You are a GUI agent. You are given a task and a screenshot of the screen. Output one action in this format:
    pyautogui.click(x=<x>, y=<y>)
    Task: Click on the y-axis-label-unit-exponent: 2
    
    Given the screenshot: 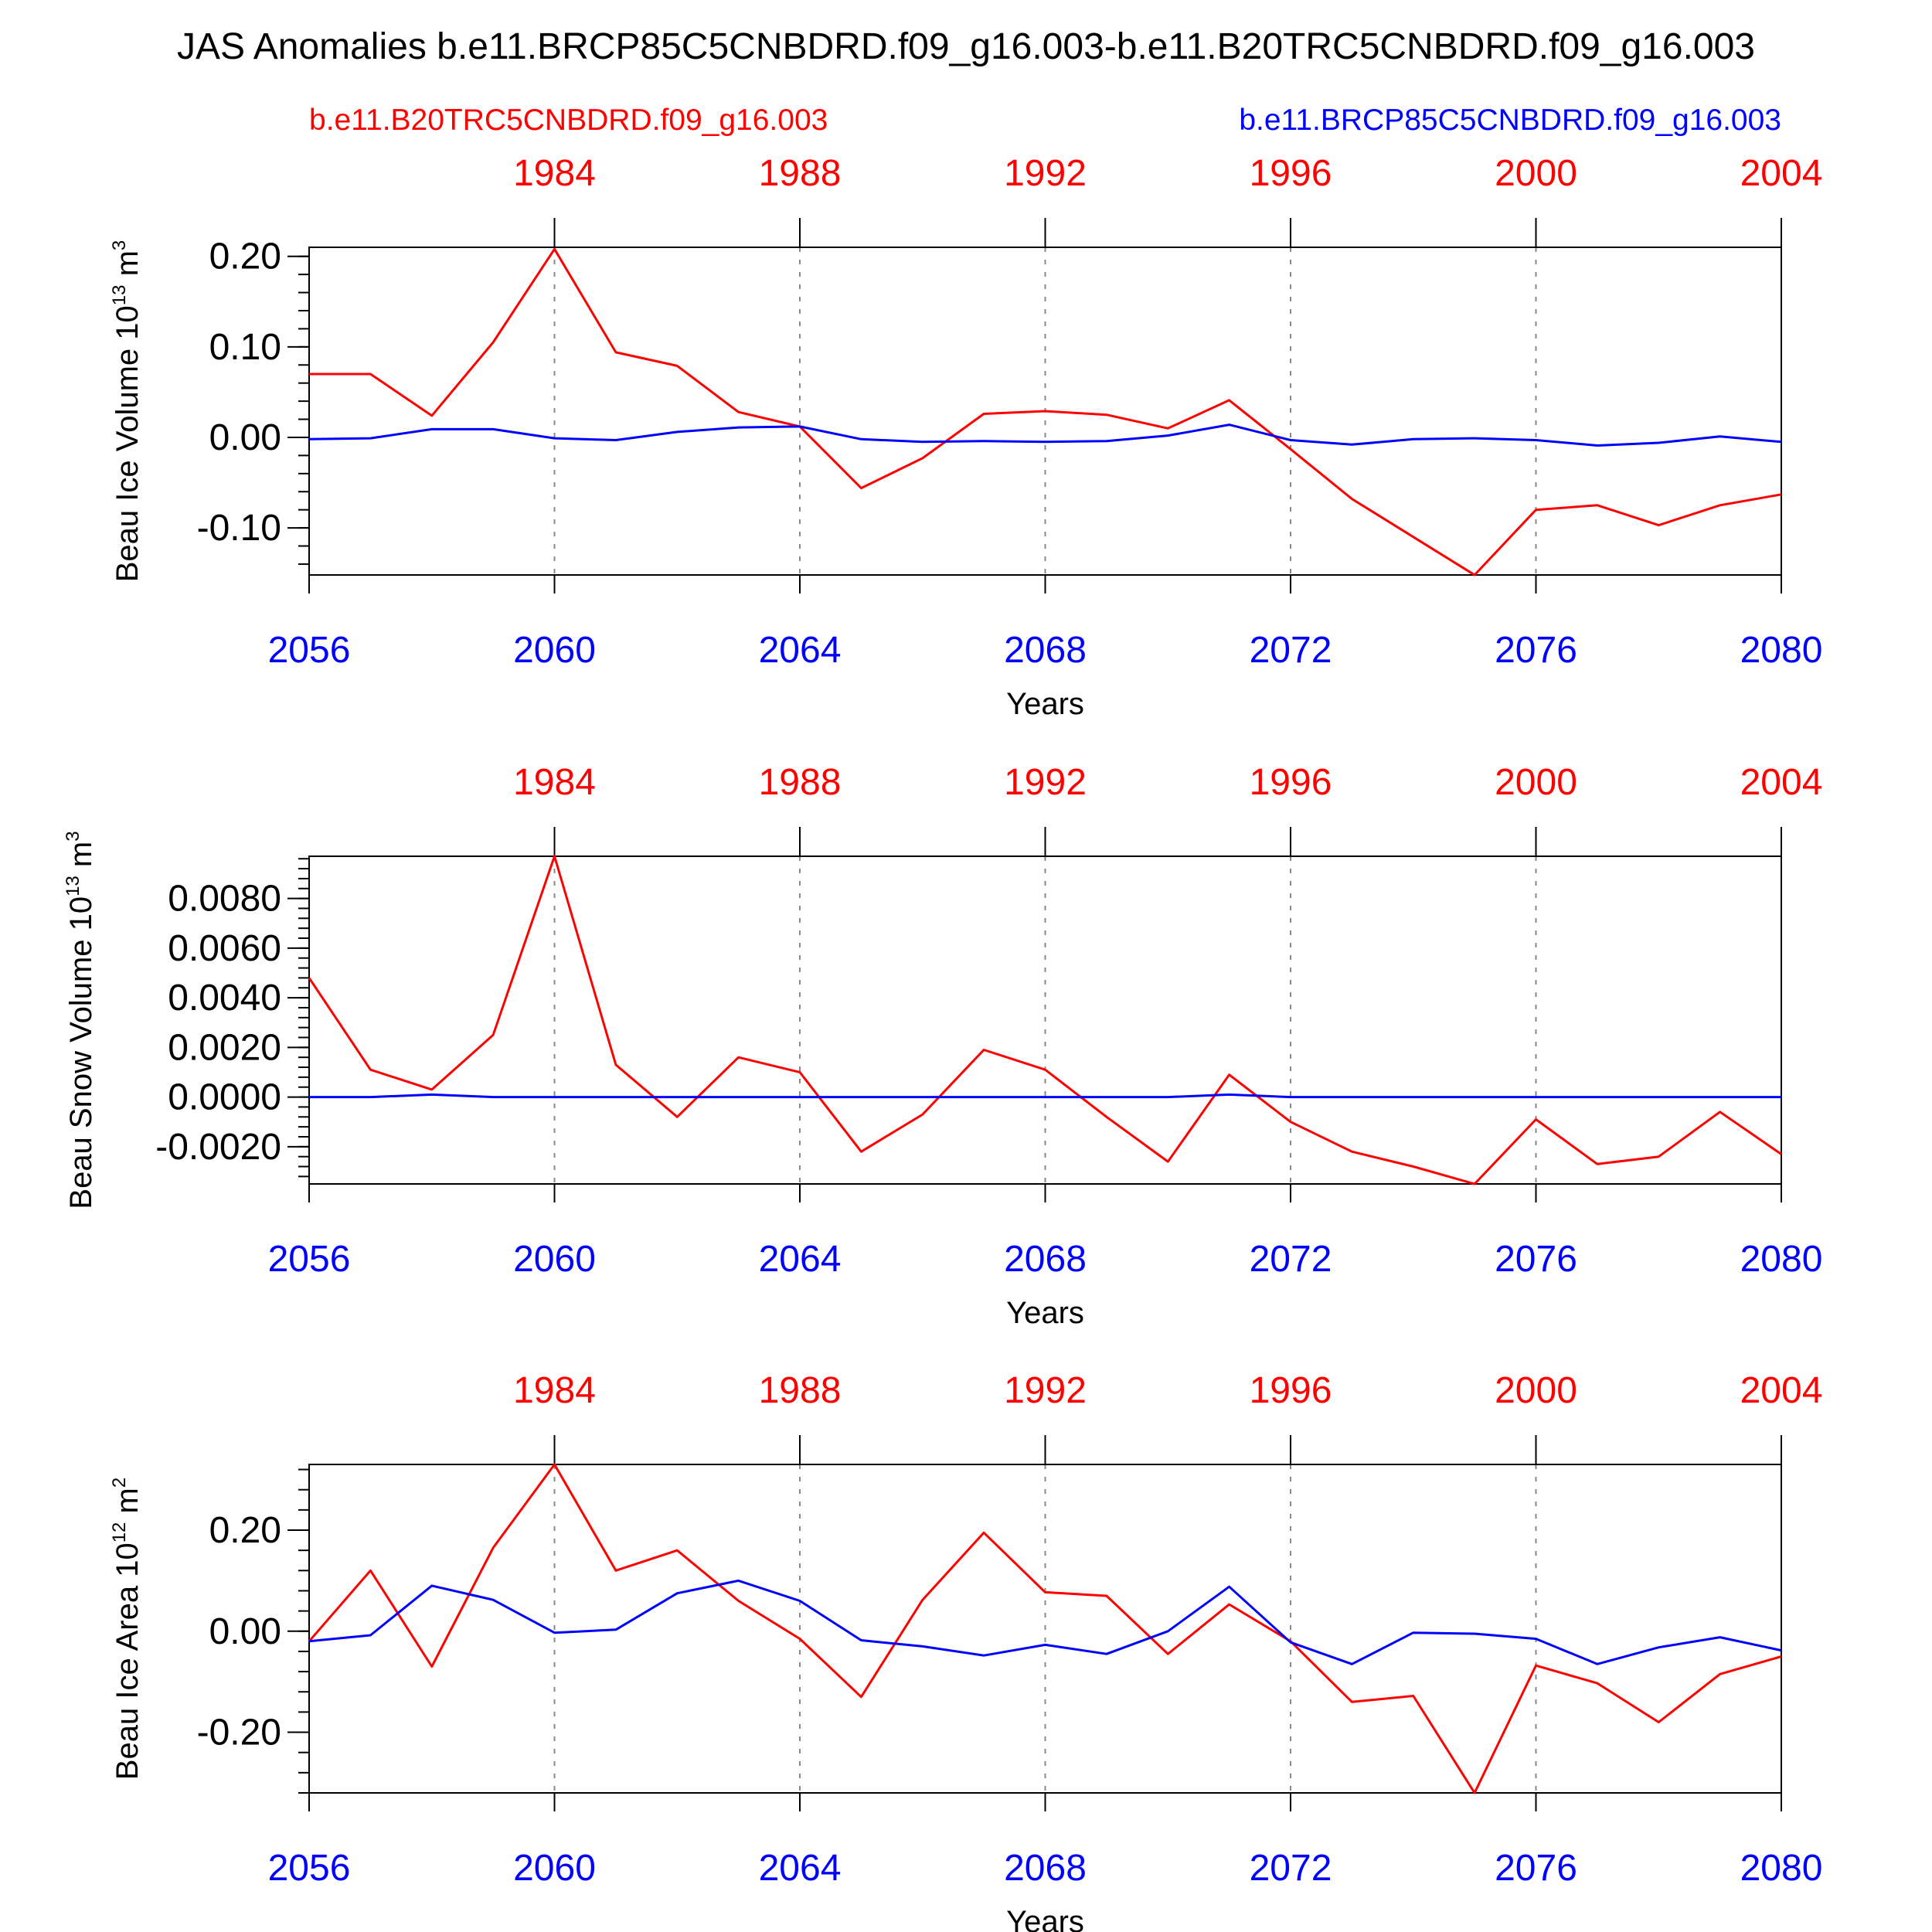 What is the action you would take?
    pyautogui.click(x=120, y=1483)
    